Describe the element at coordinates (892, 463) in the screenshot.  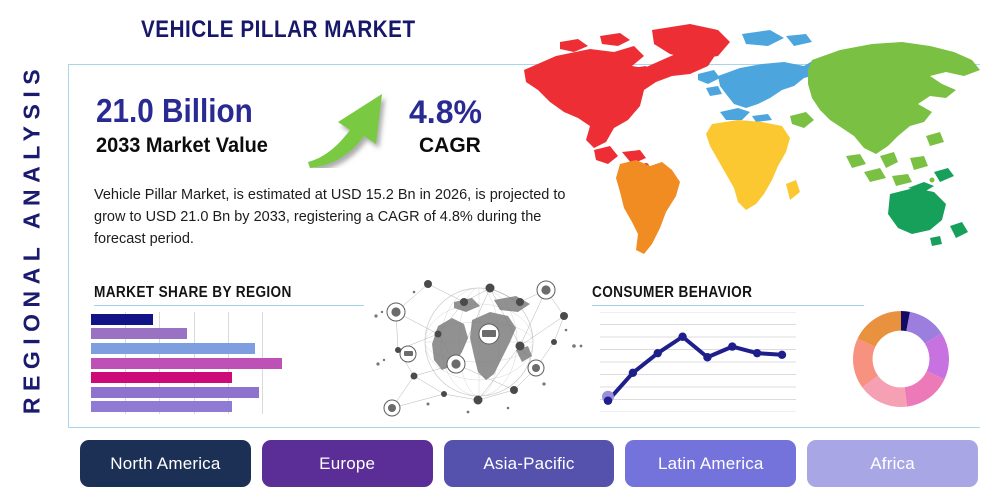
I see `region-chip-africa: Africa` at that location.